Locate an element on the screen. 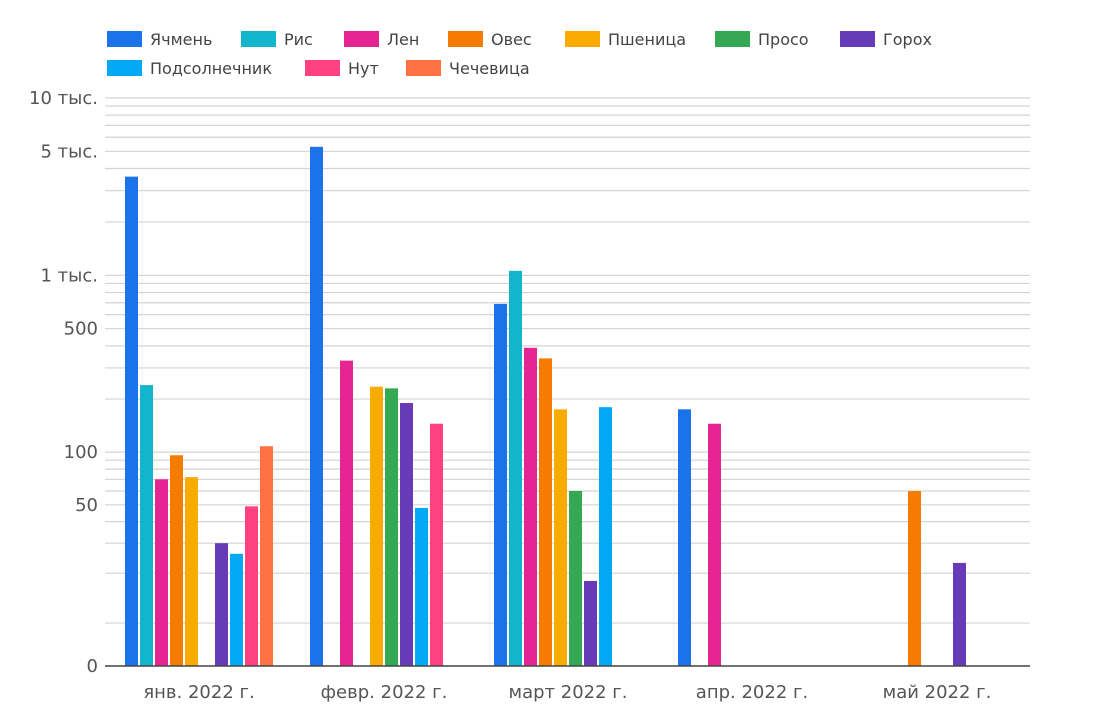 The image size is (1110, 728). legend-item: Рис is located at coordinates (277, 39).